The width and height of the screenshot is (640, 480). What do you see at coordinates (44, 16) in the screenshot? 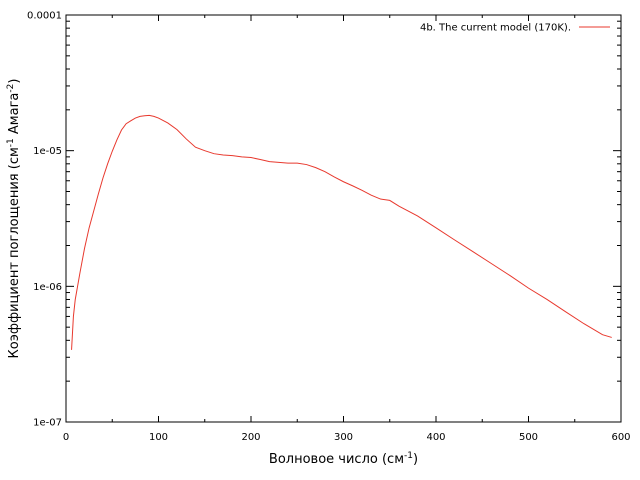
I see `y-tick-label: 0.0001` at bounding box center [44, 16].